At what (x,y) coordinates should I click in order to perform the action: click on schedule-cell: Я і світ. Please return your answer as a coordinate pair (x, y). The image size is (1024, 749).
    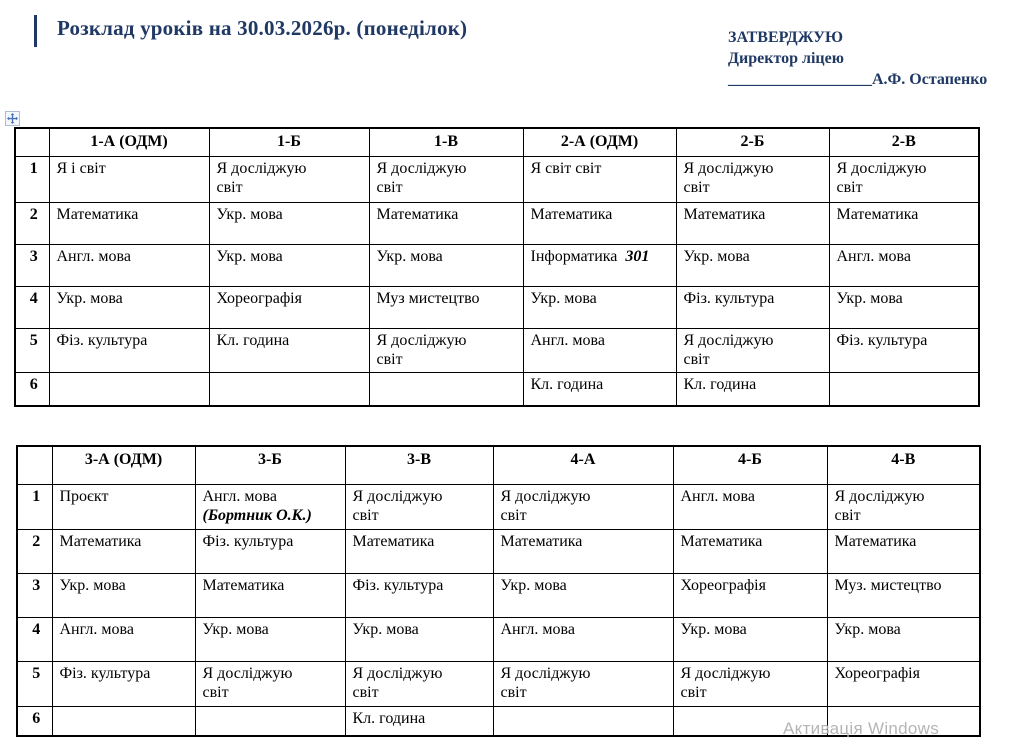
    Looking at the image, I should click on (129, 179).